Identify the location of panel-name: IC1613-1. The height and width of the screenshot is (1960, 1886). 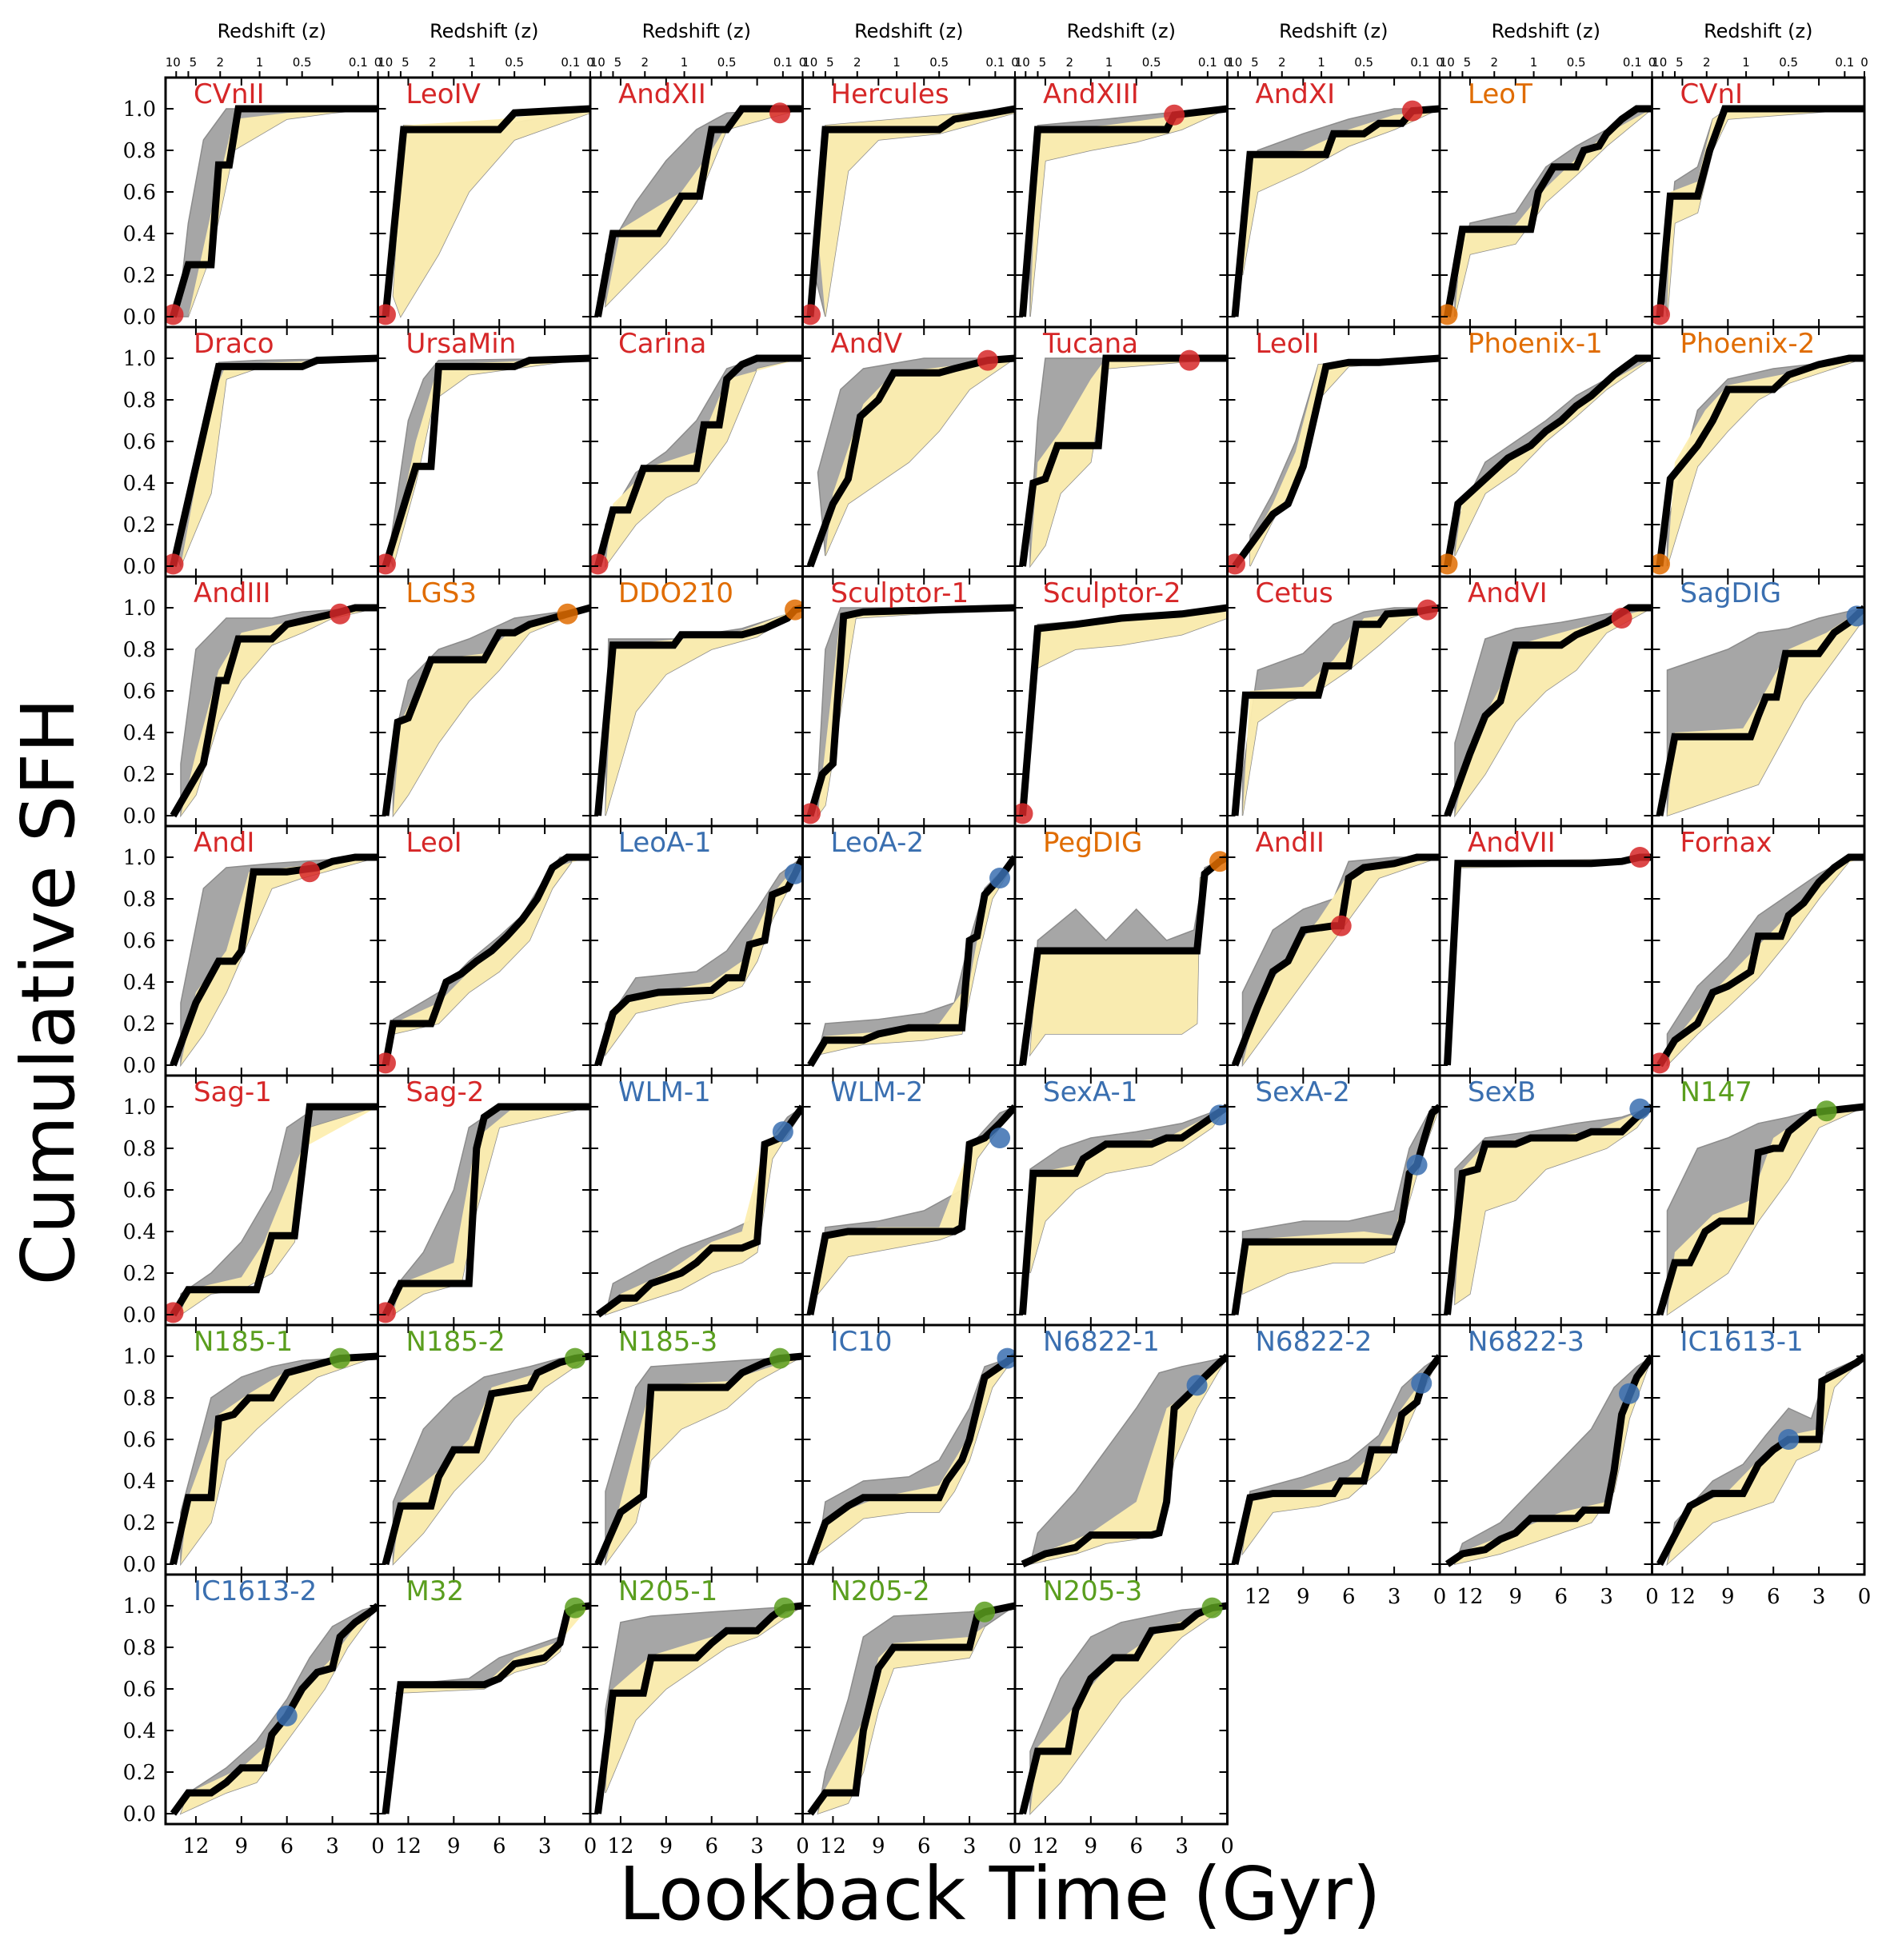
(1742, 1342).